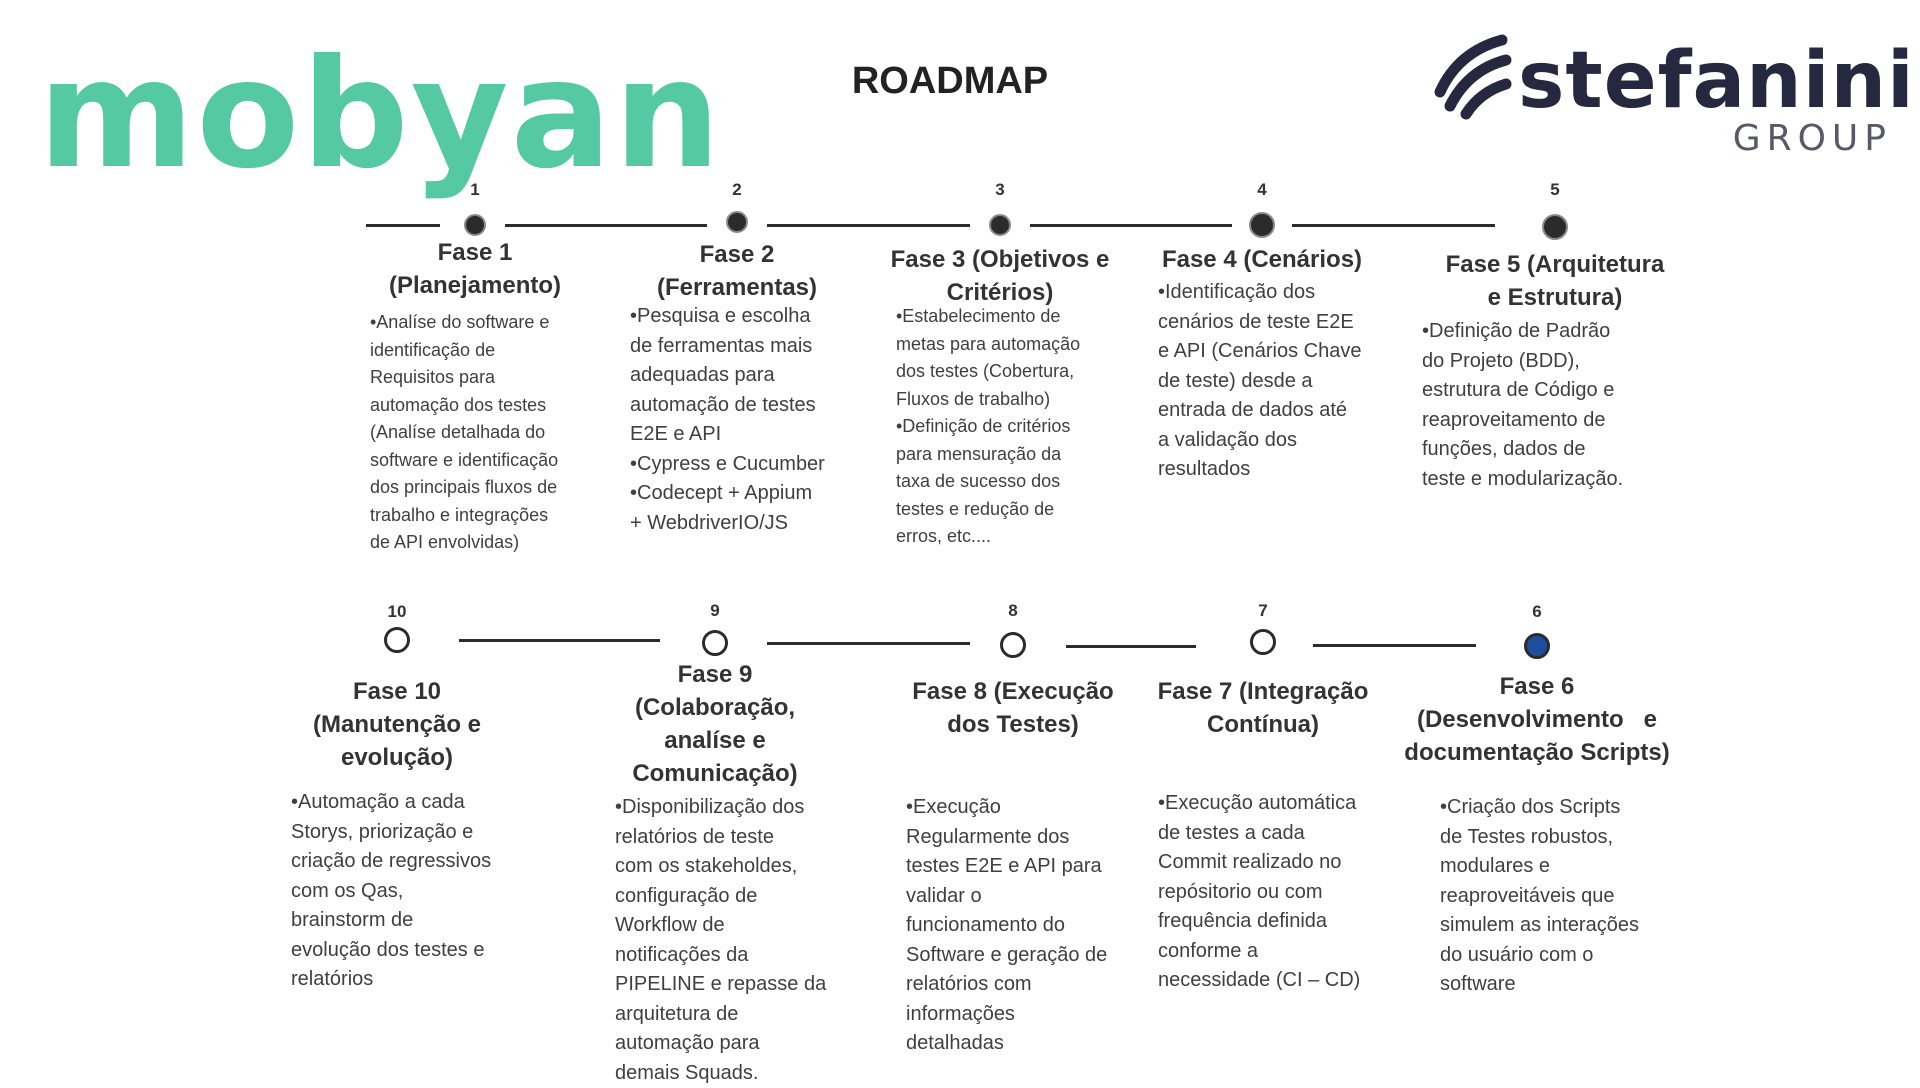  Describe the element at coordinates (1013, 610) in the screenshot. I see `phase-number: 8` at that location.